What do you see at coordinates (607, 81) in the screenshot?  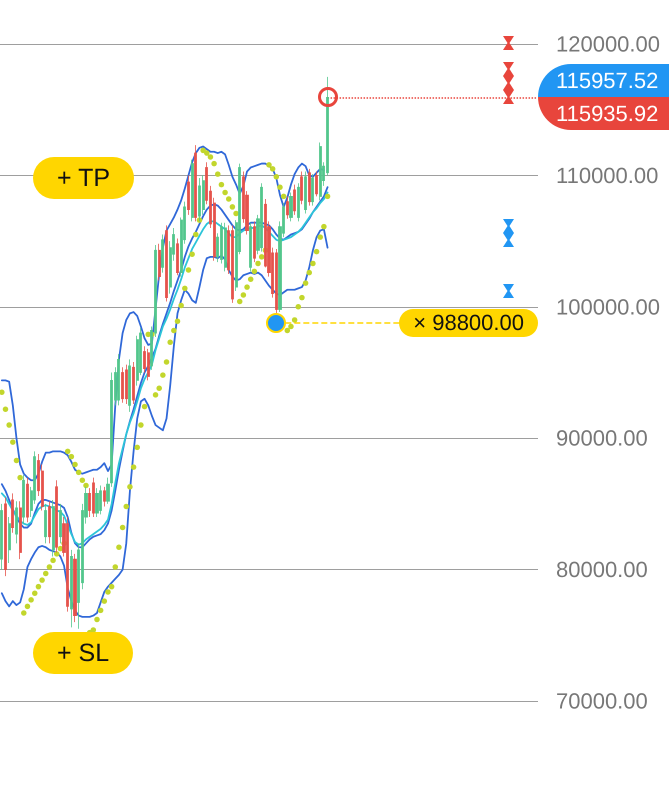 I see `text: 115957.52` at bounding box center [607, 81].